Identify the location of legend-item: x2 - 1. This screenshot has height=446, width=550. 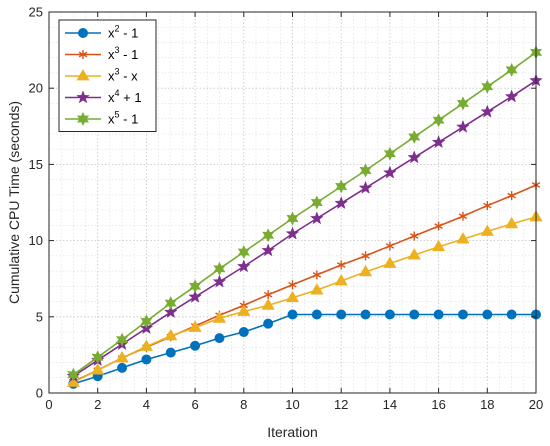
(101, 32).